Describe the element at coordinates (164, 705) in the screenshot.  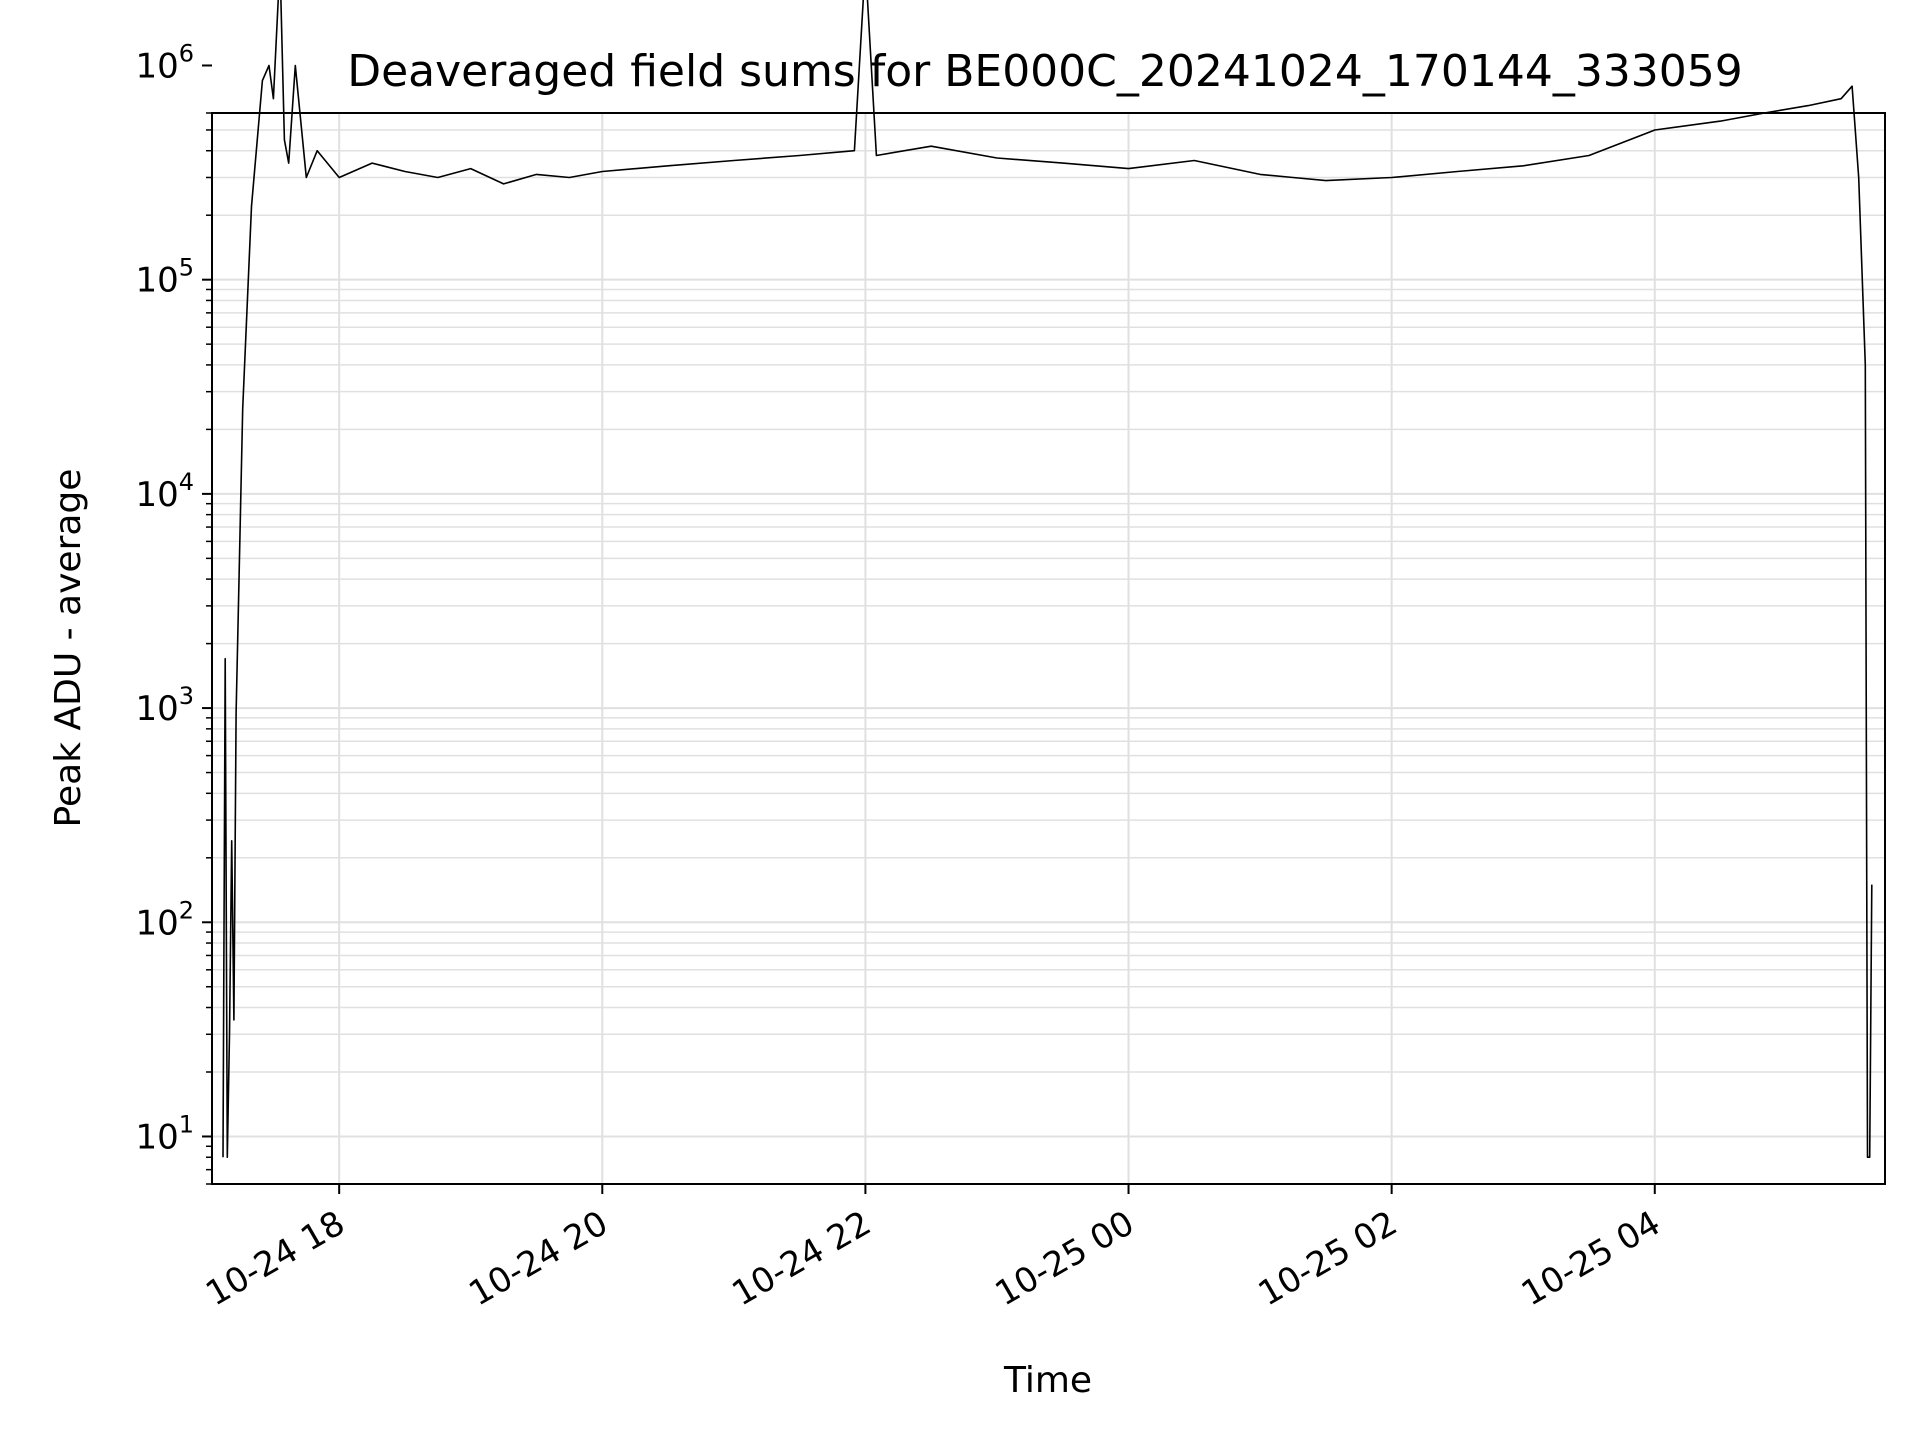
I see `y-tick-label: 10³` at that location.